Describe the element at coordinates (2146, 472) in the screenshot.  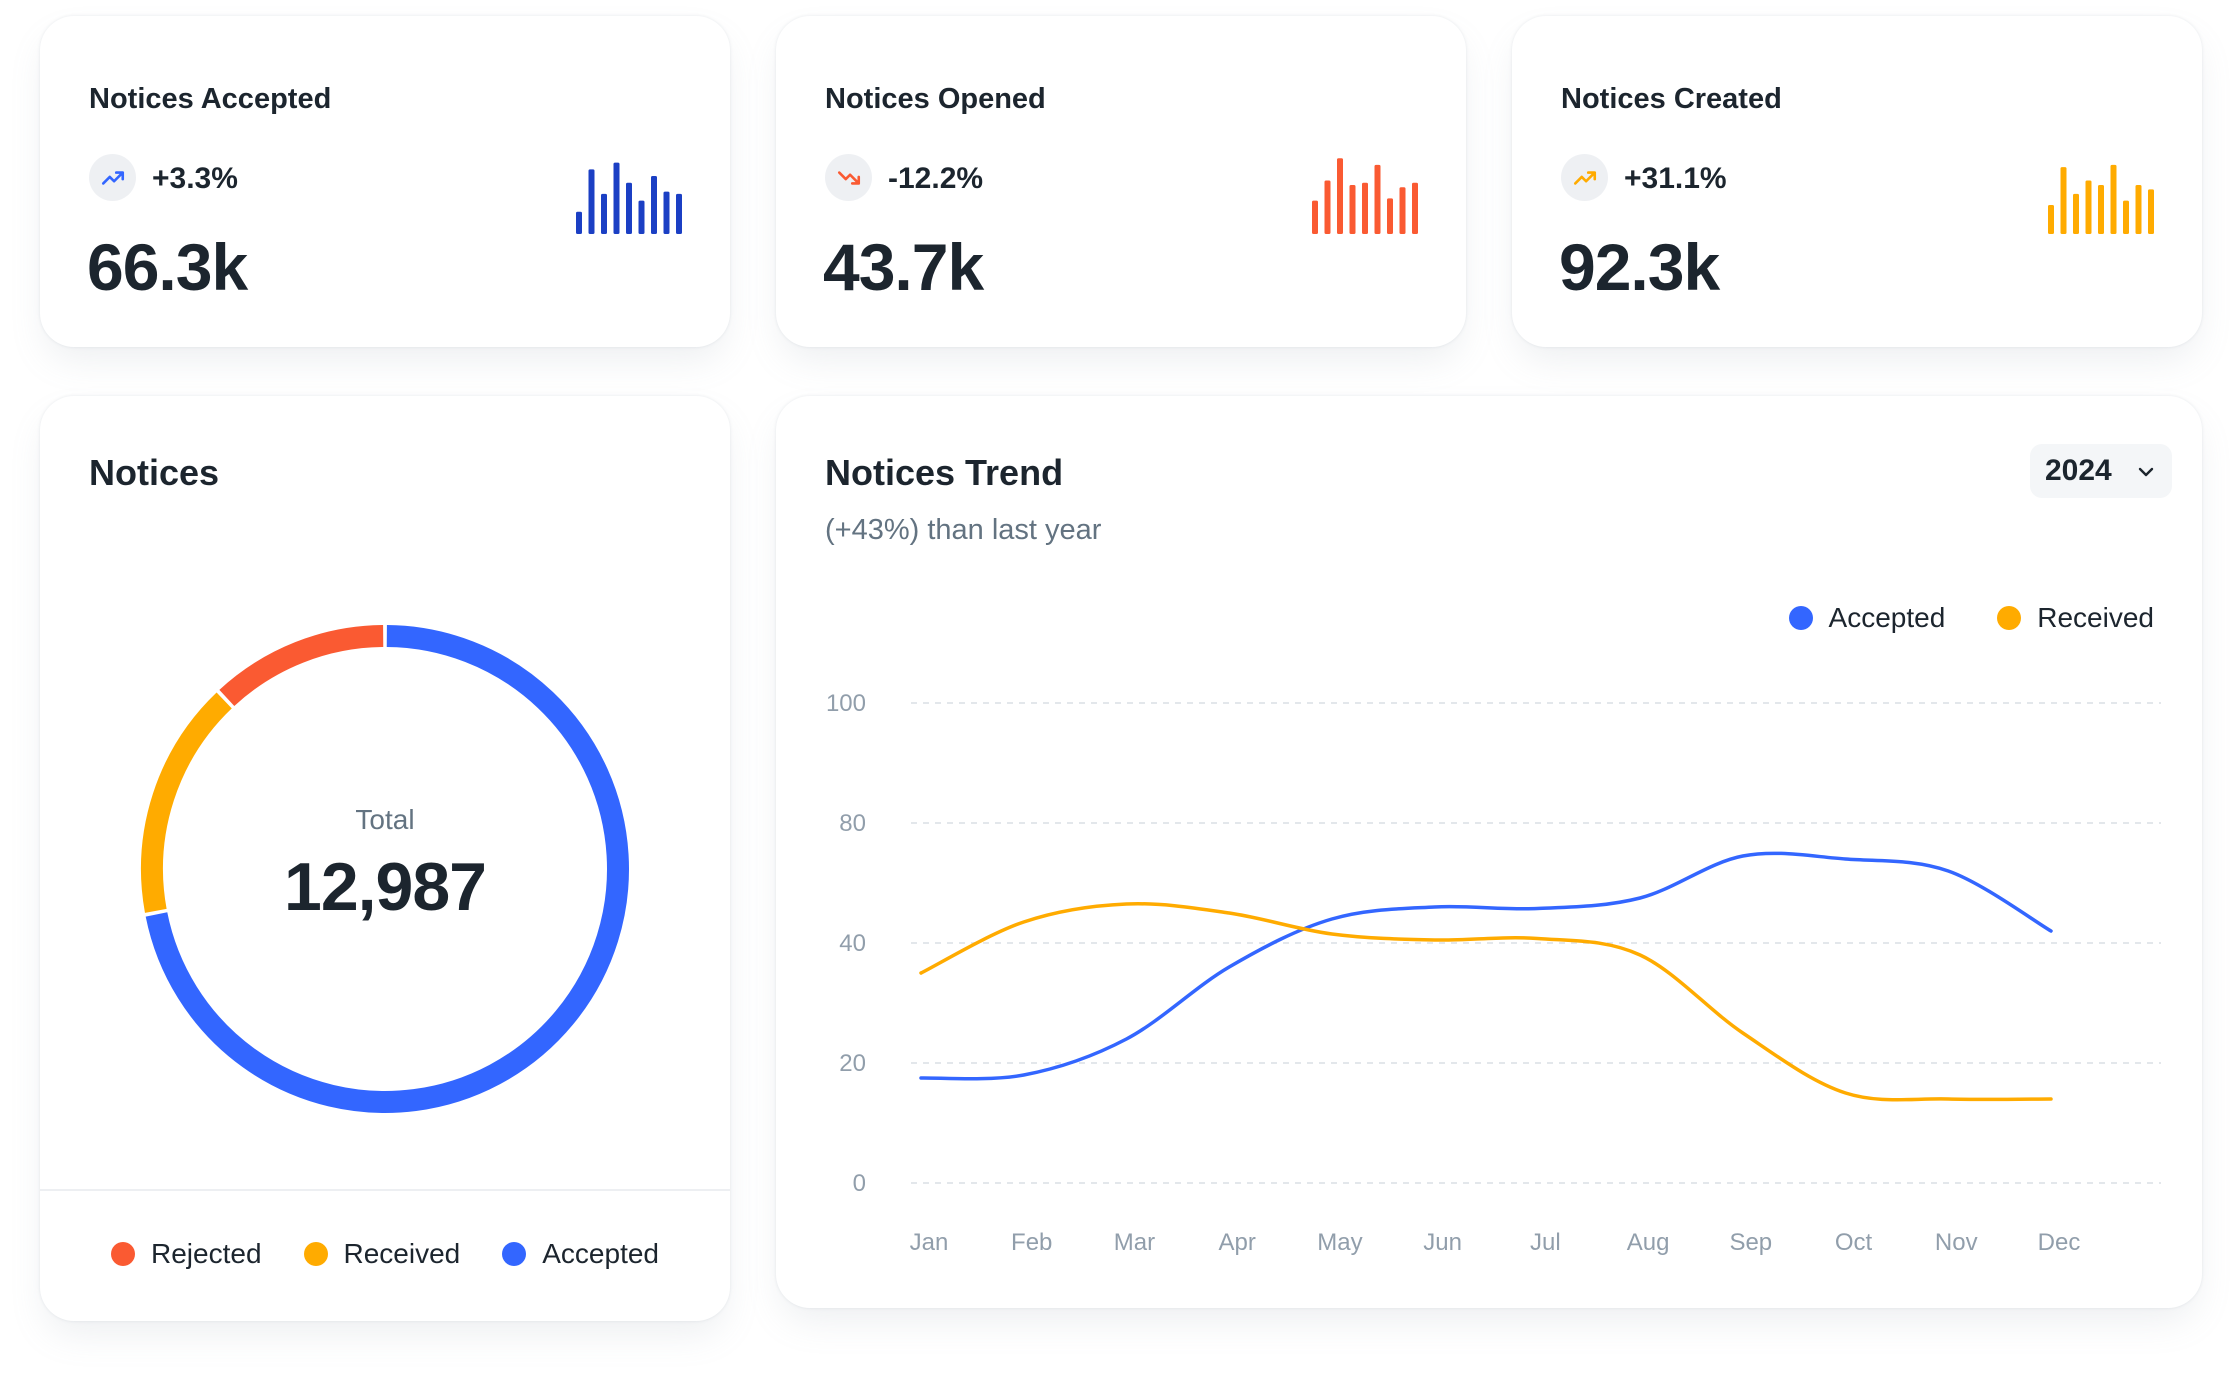
I see `chevron-down-icon` at that location.